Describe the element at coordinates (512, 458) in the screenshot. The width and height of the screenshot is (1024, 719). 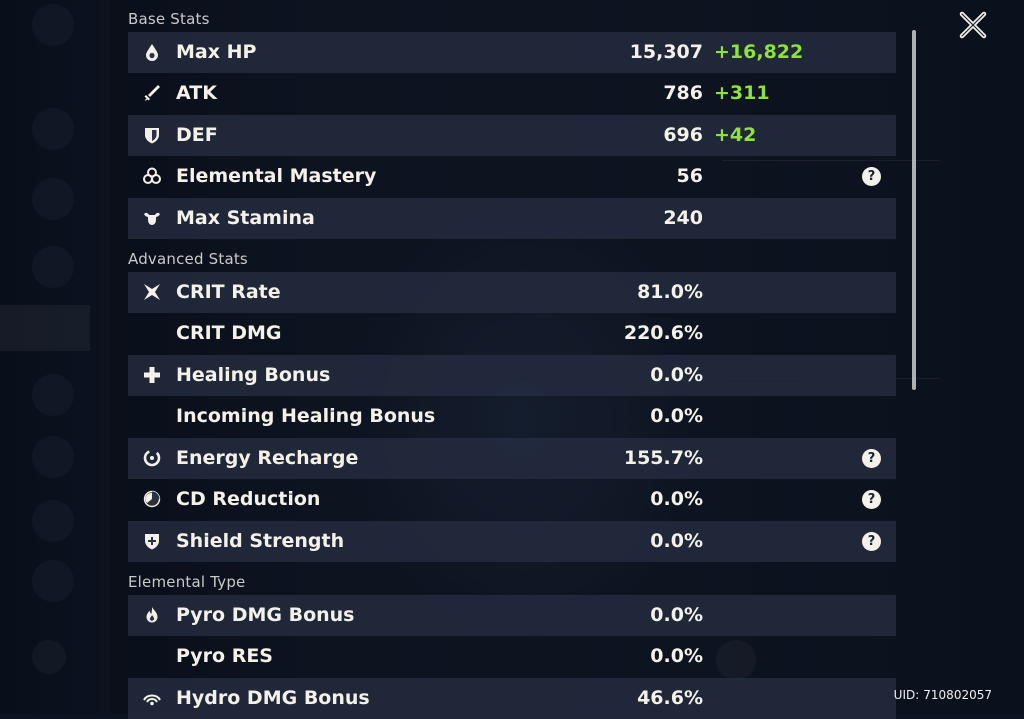
I see `stat-row-energy-recharge: Energy Recharge 155.7% ?` at that location.